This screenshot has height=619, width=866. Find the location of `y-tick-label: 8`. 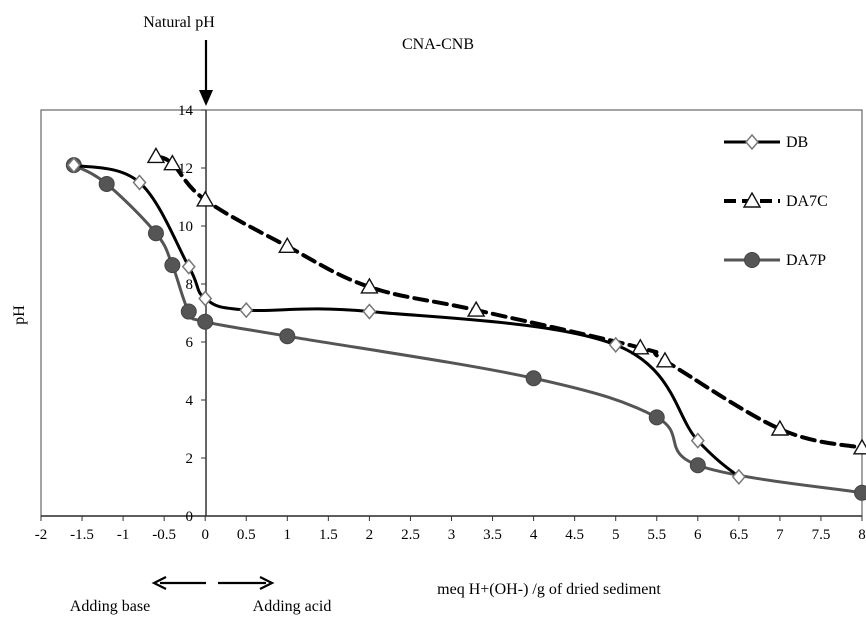

y-tick-label: 8 is located at coordinates (190, 285).